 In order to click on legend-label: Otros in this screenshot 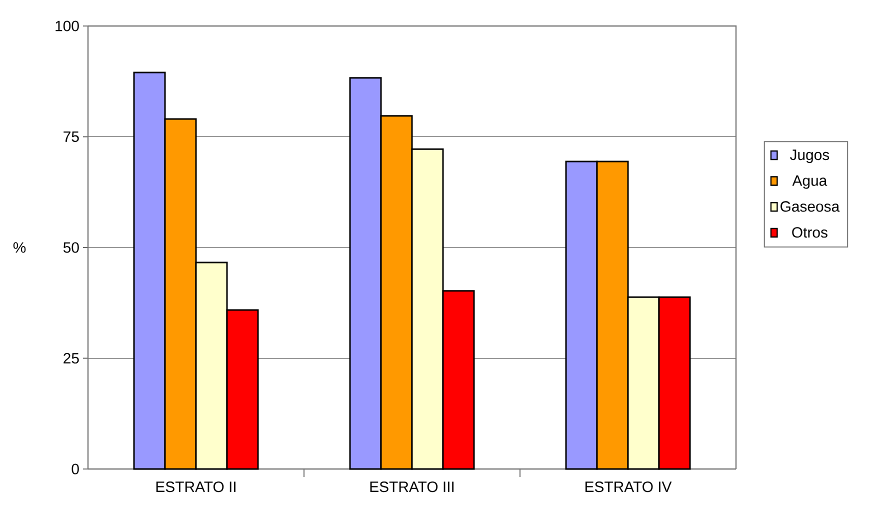, I will do `click(810, 232)`.